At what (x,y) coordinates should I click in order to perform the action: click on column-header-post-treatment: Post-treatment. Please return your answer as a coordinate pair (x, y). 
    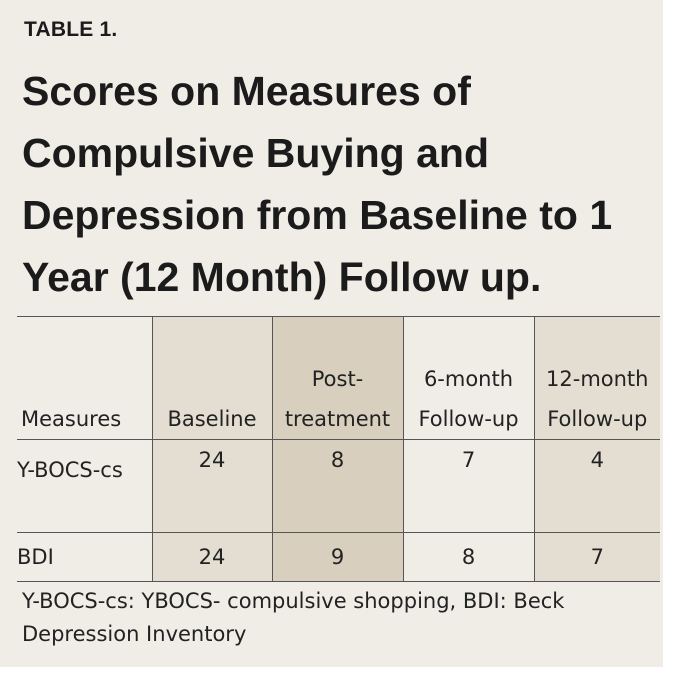
    Looking at the image, I should click on (338, 378).